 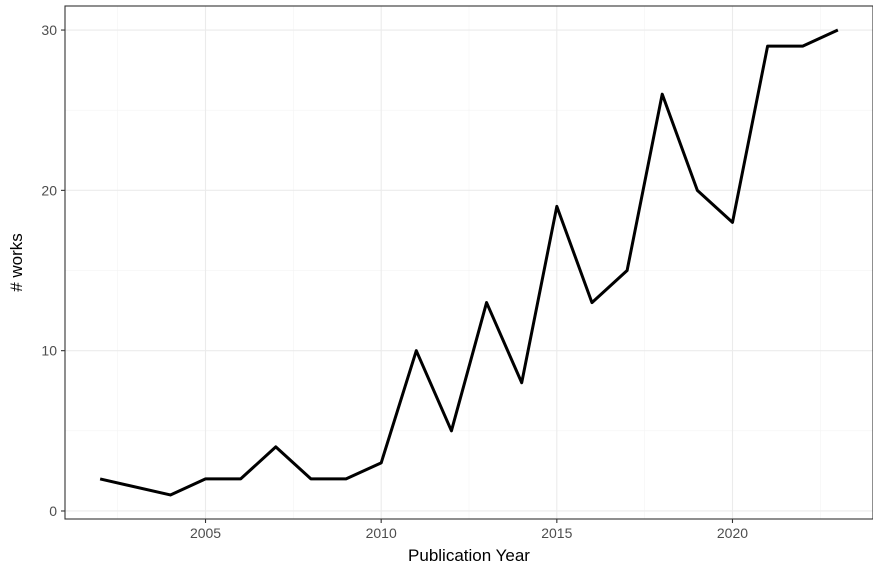 I want to click on x-tick-label: 2015, so click(x=556, y=533).